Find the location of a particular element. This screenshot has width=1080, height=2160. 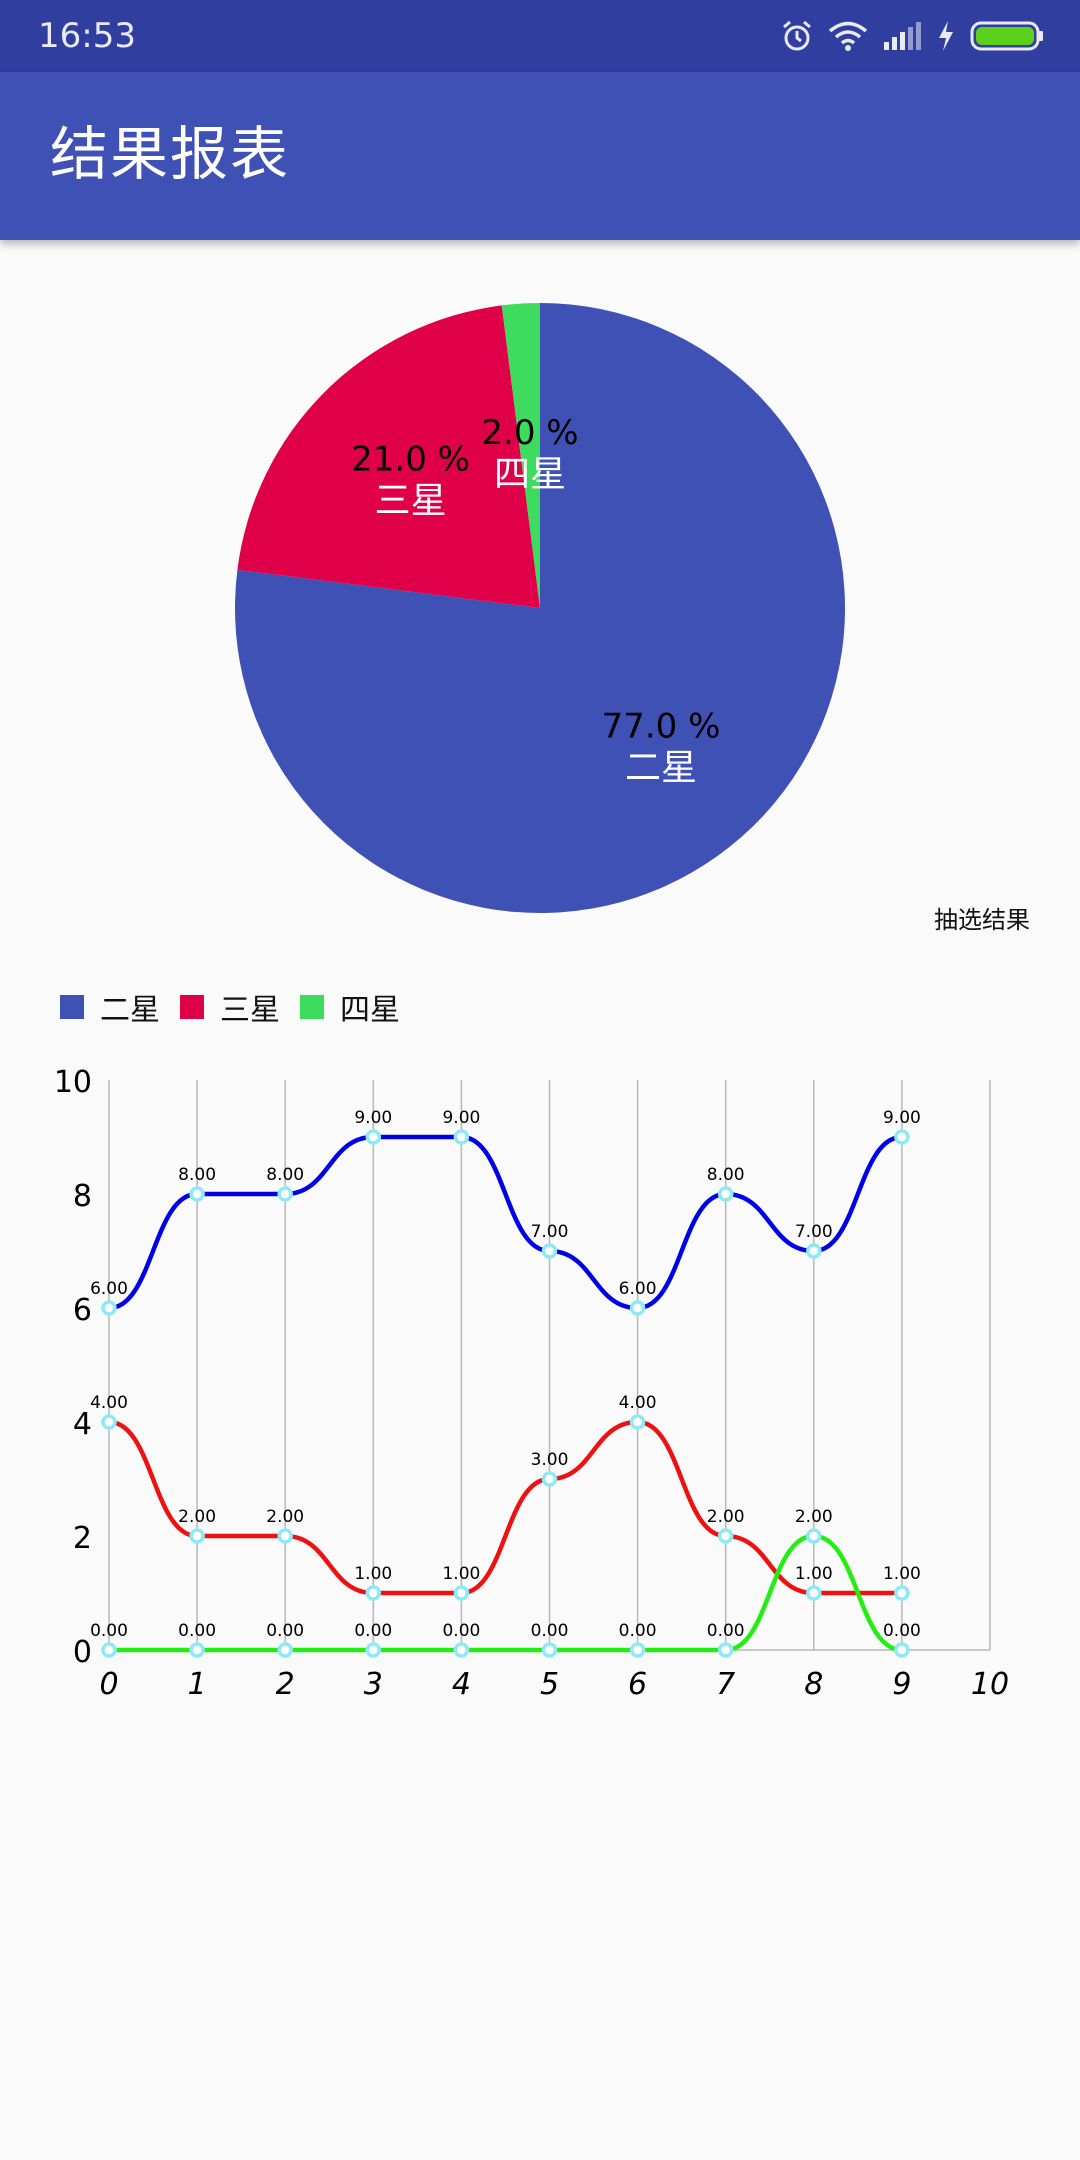

y-tick-label: 4 is located at coordinates (82, 1424).